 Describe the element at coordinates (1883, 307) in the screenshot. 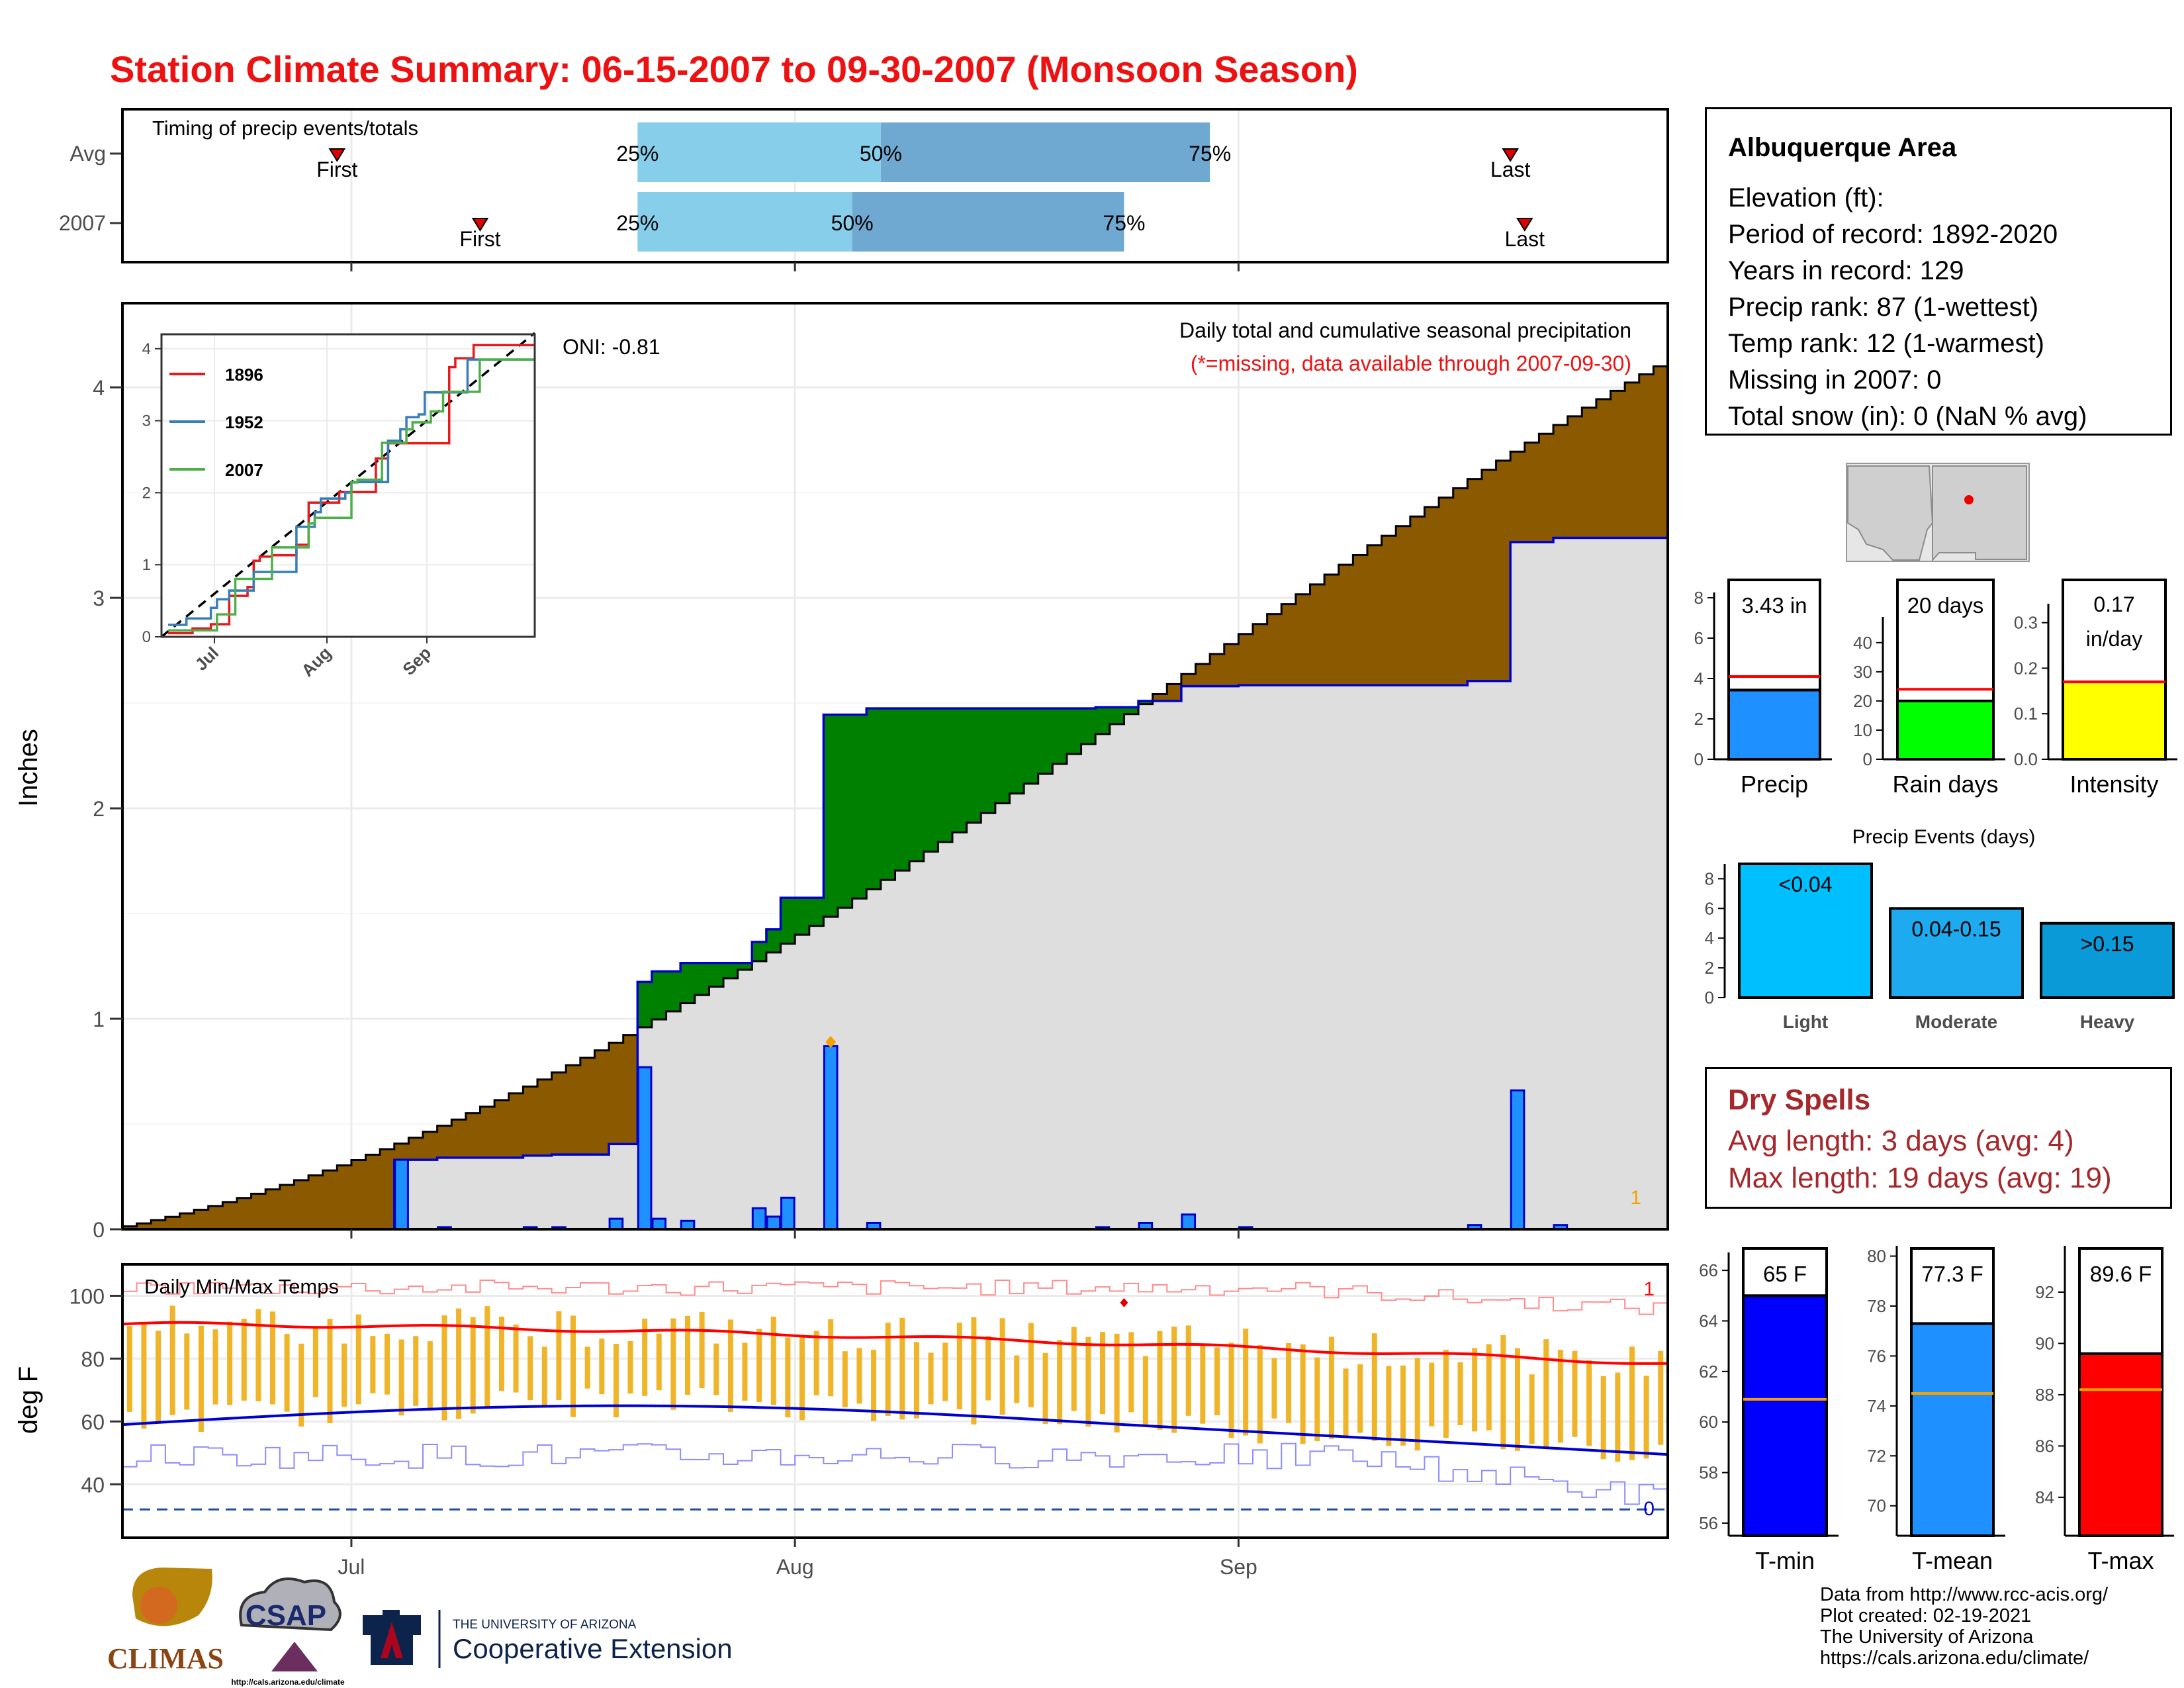

I see `info-precip-rank: Precip rank: 87 (1-wettest)` at that location.